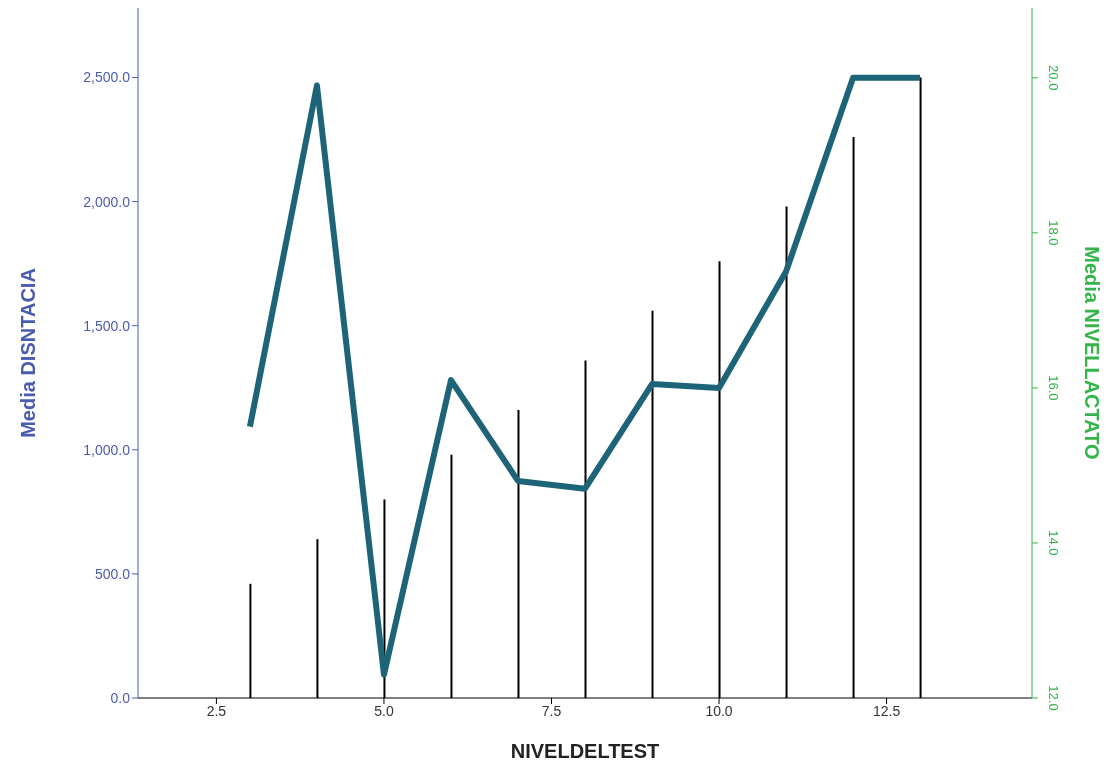 This screenshot has height=775, width=1120. Describe the element at coordinates (1053, 78) in the screenshot. I see `y2-tick-label: 20.0` at that location.